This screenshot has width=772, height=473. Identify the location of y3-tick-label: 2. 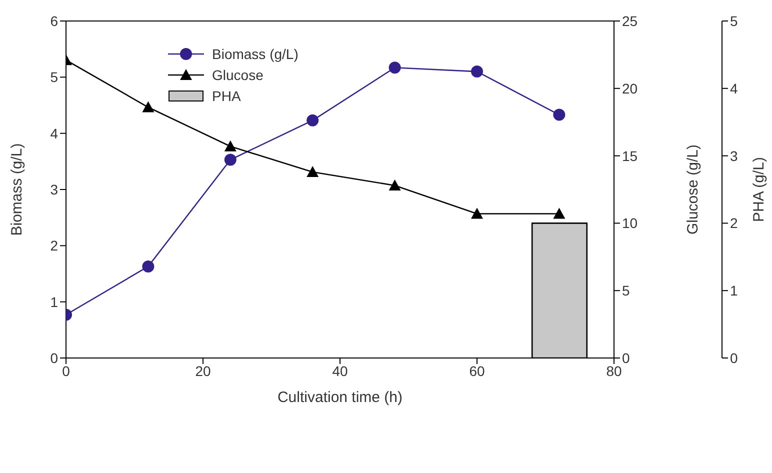
(734, 223).